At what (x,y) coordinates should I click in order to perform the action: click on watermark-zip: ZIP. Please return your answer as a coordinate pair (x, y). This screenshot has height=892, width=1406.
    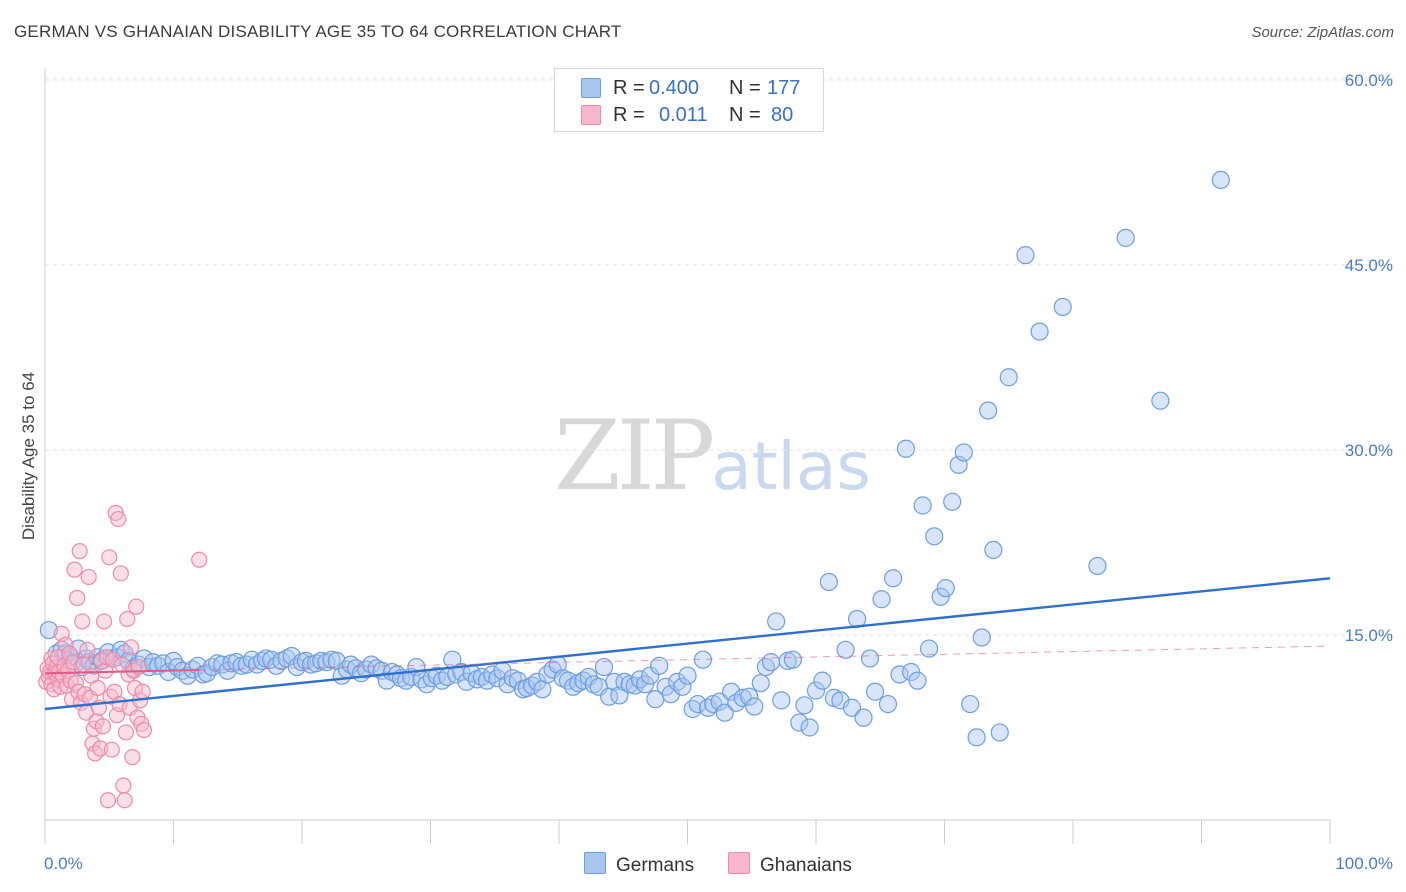
    Looking at the image, I should click on (634, 456).